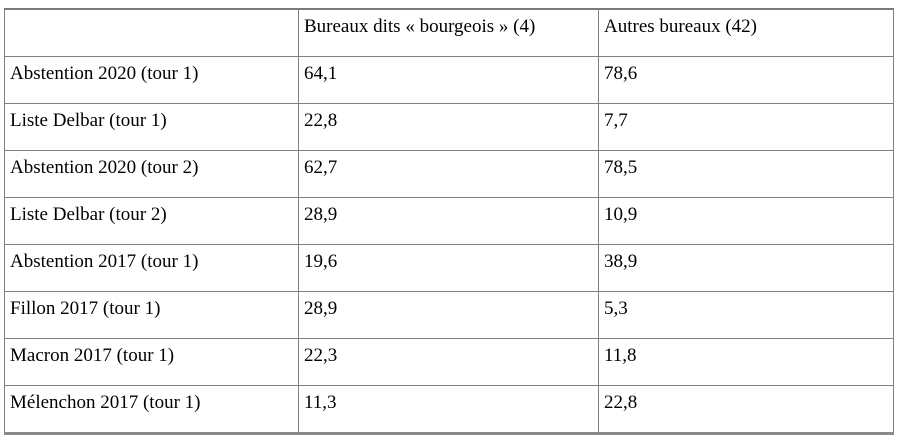  What do you see at coordinates (746, 268) in the screenshot?
I see `value-cell: 38,9` at bounding box center [746, 268].